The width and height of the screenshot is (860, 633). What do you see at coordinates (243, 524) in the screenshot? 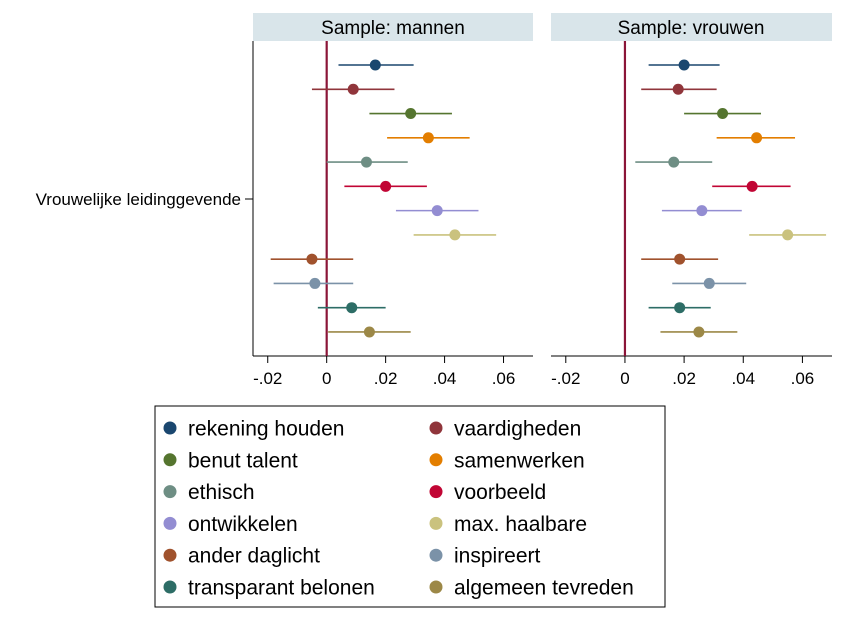
I see `legend-label: ontwikkelen` at bounding box center [243, 524].